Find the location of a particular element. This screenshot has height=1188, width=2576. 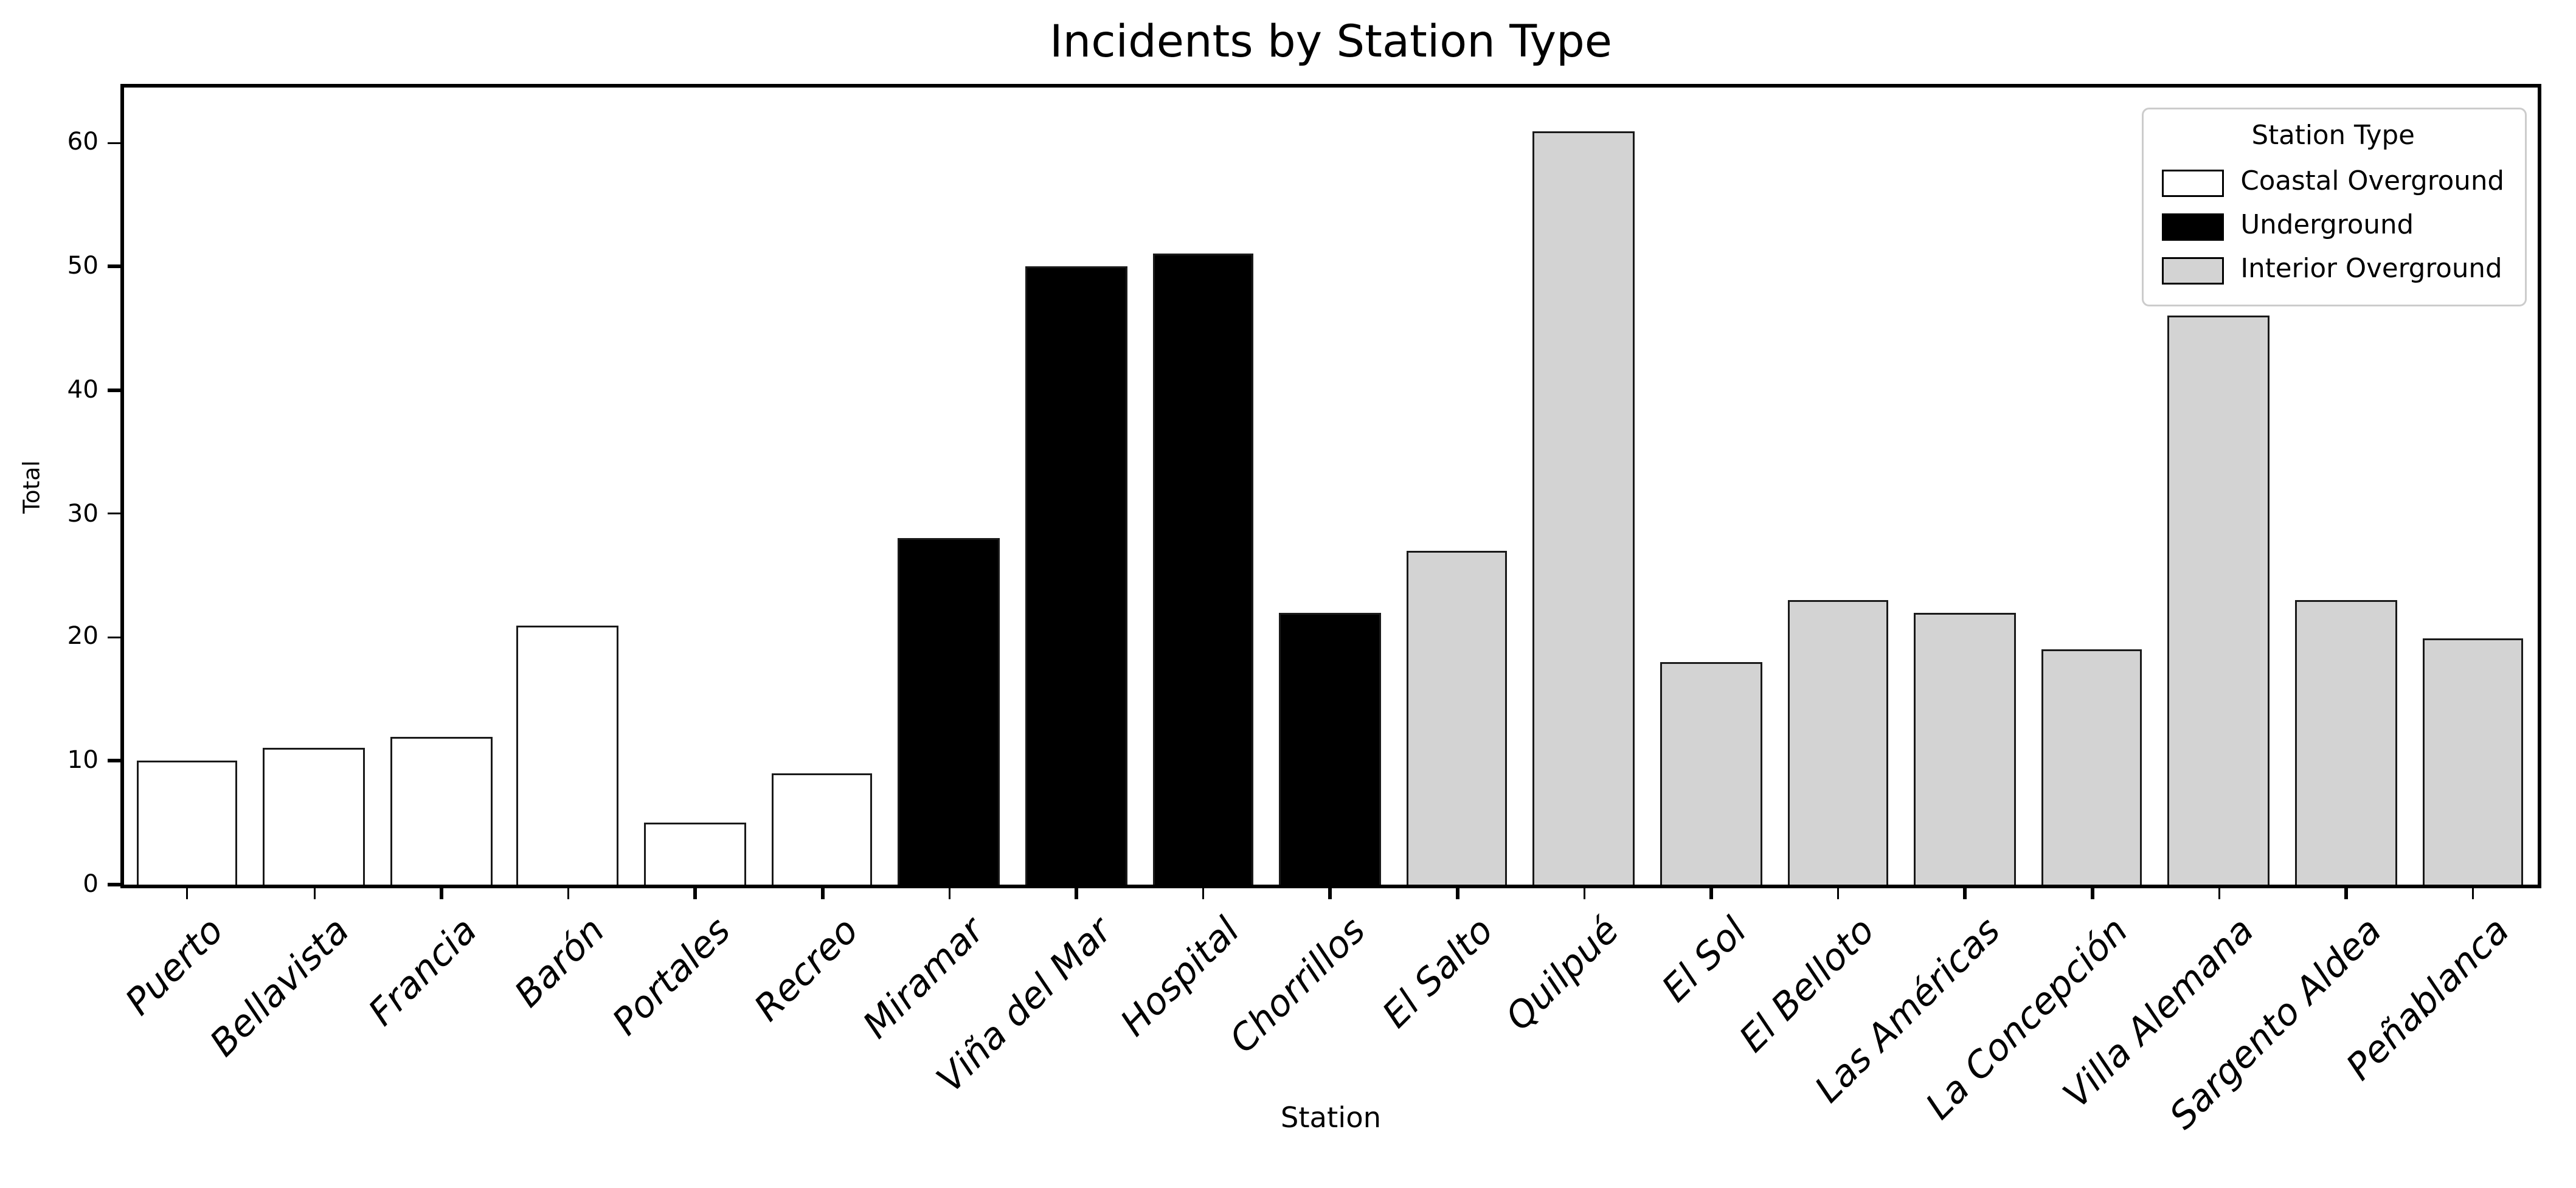

chart-title: Incidents by Station Type is located at coordinates (1331, 41).